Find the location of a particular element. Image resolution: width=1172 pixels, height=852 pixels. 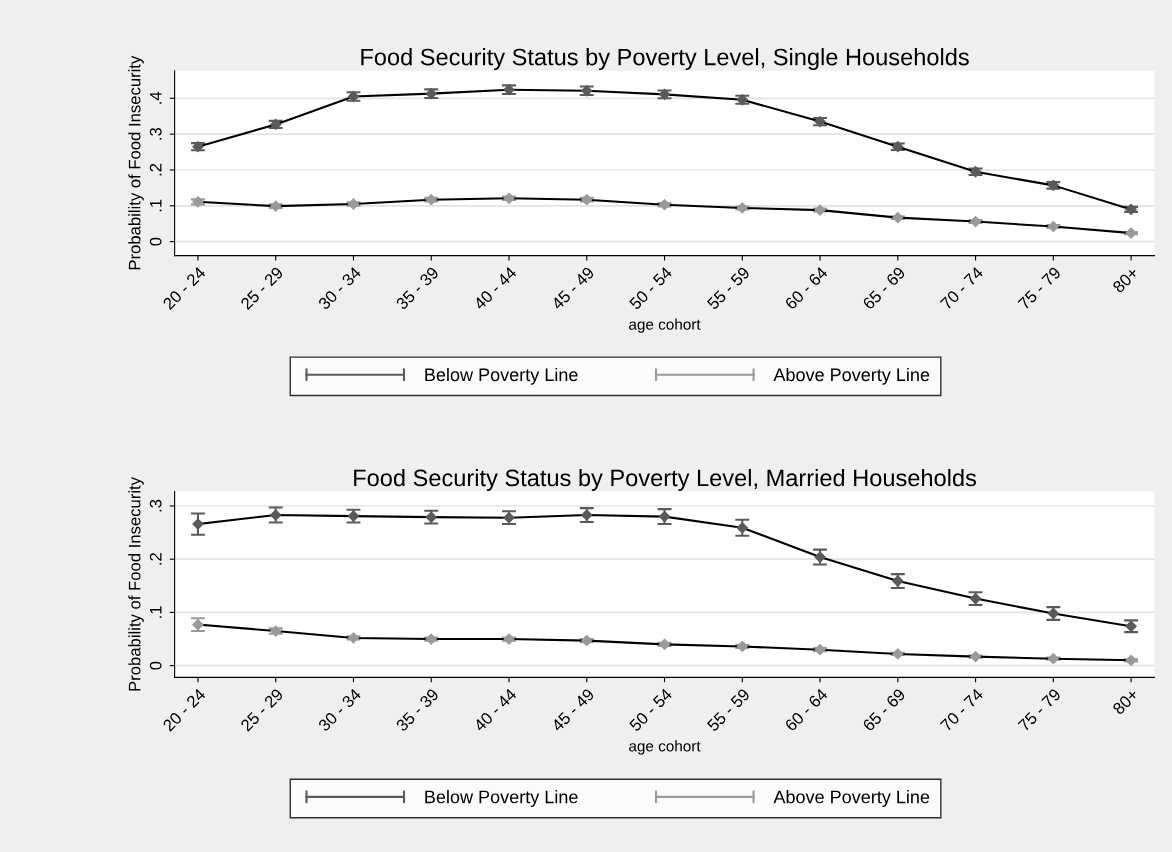

y-tick-label: .4 is located at coordinates (155, 97).